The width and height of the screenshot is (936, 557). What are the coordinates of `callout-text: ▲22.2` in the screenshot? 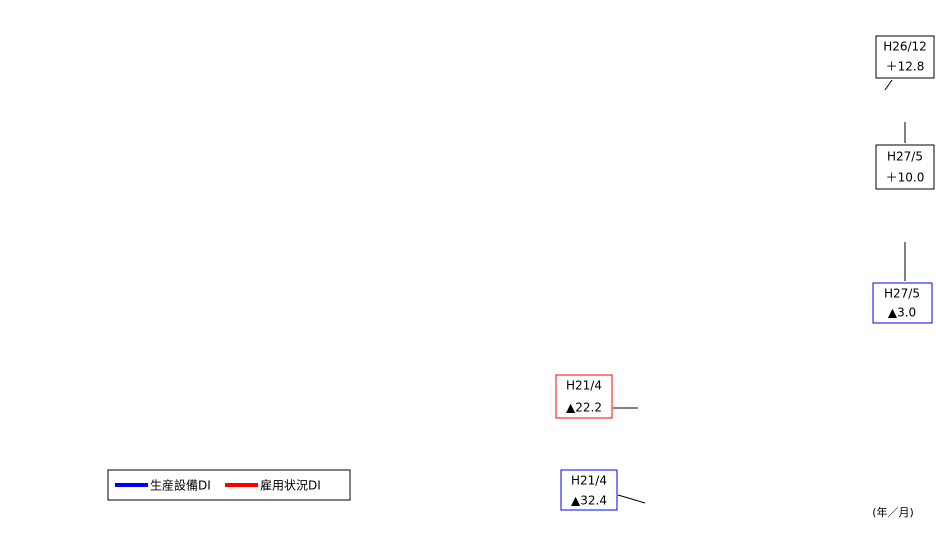 It's located at (584, 408).